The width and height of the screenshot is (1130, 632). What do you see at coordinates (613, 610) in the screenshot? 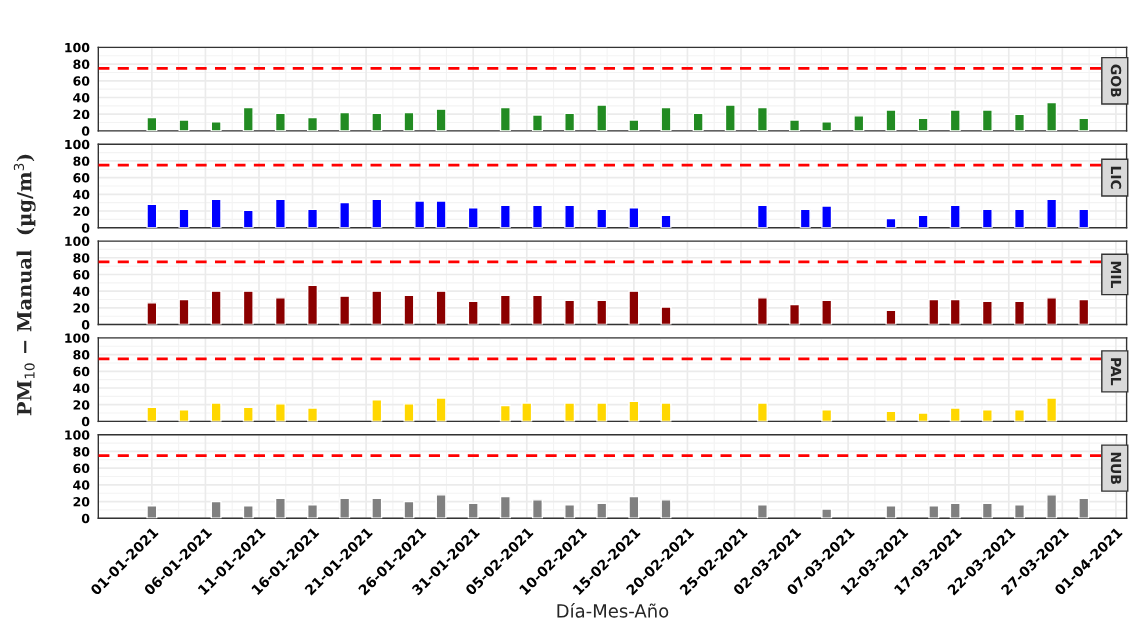
I see `x-axis-title: Día-Mes-Año` at bounding box center [613, 610].